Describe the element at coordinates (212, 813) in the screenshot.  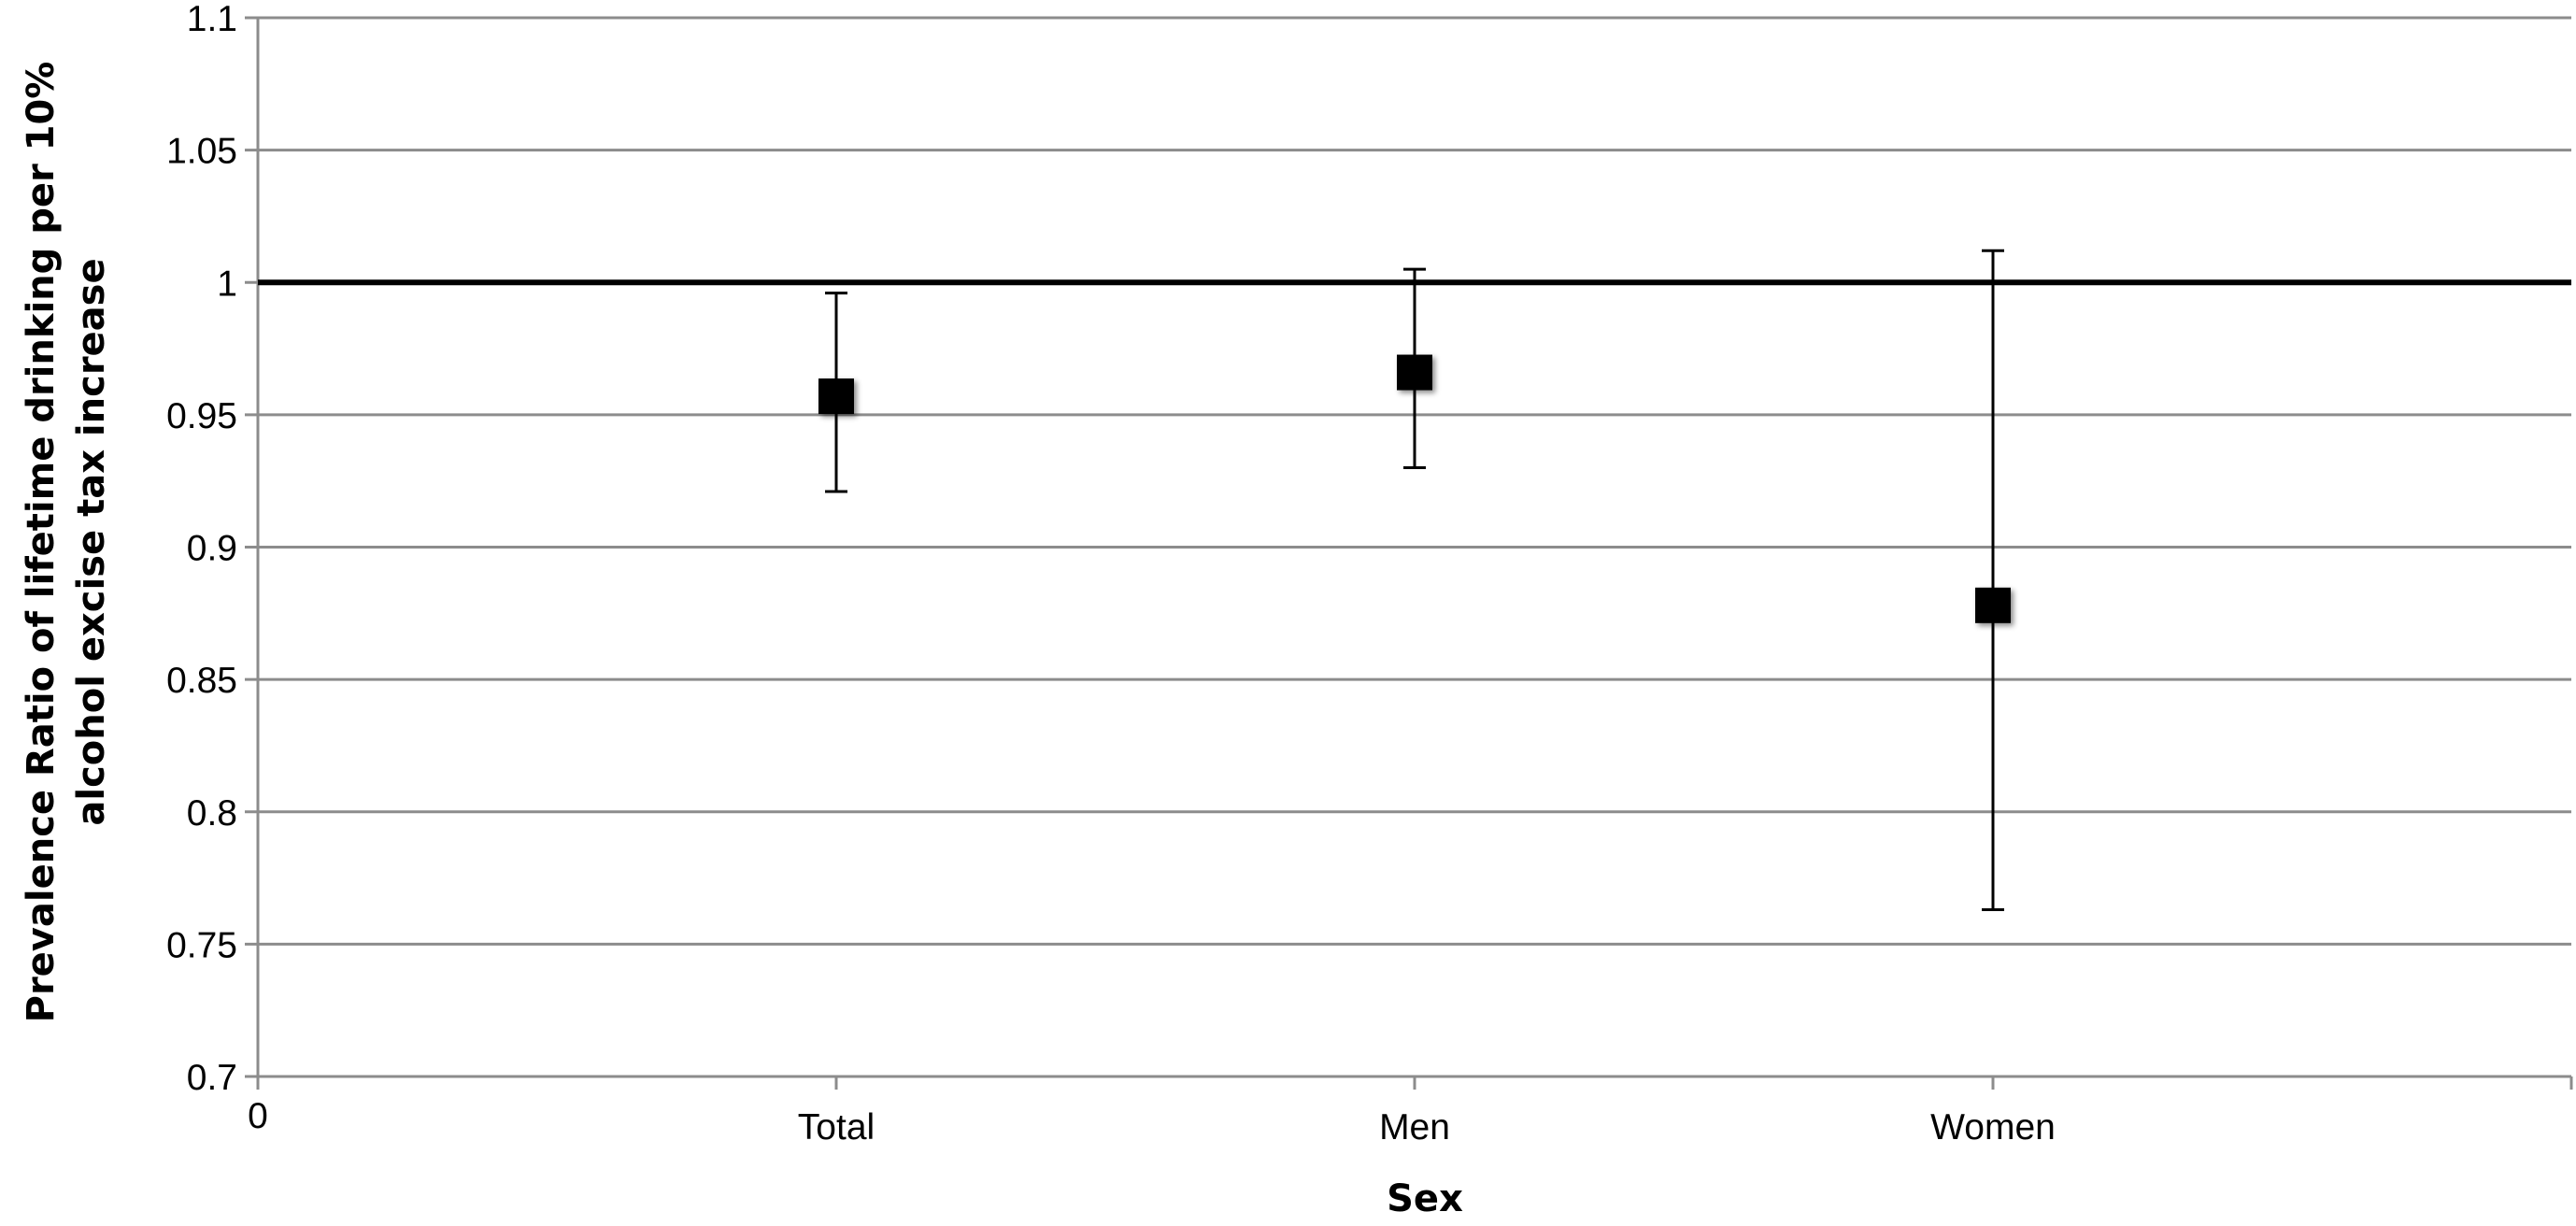
I see `y-tick-label: 0.8` at that location.